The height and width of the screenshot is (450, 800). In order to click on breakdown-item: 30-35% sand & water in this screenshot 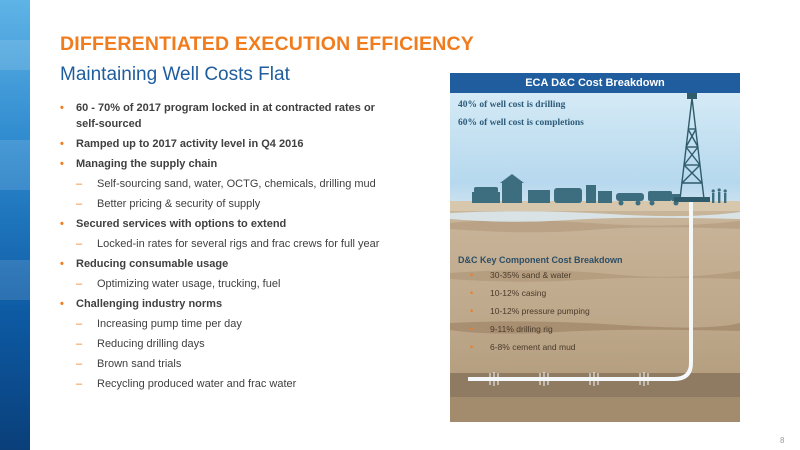, I will do `click(526, 278)`.